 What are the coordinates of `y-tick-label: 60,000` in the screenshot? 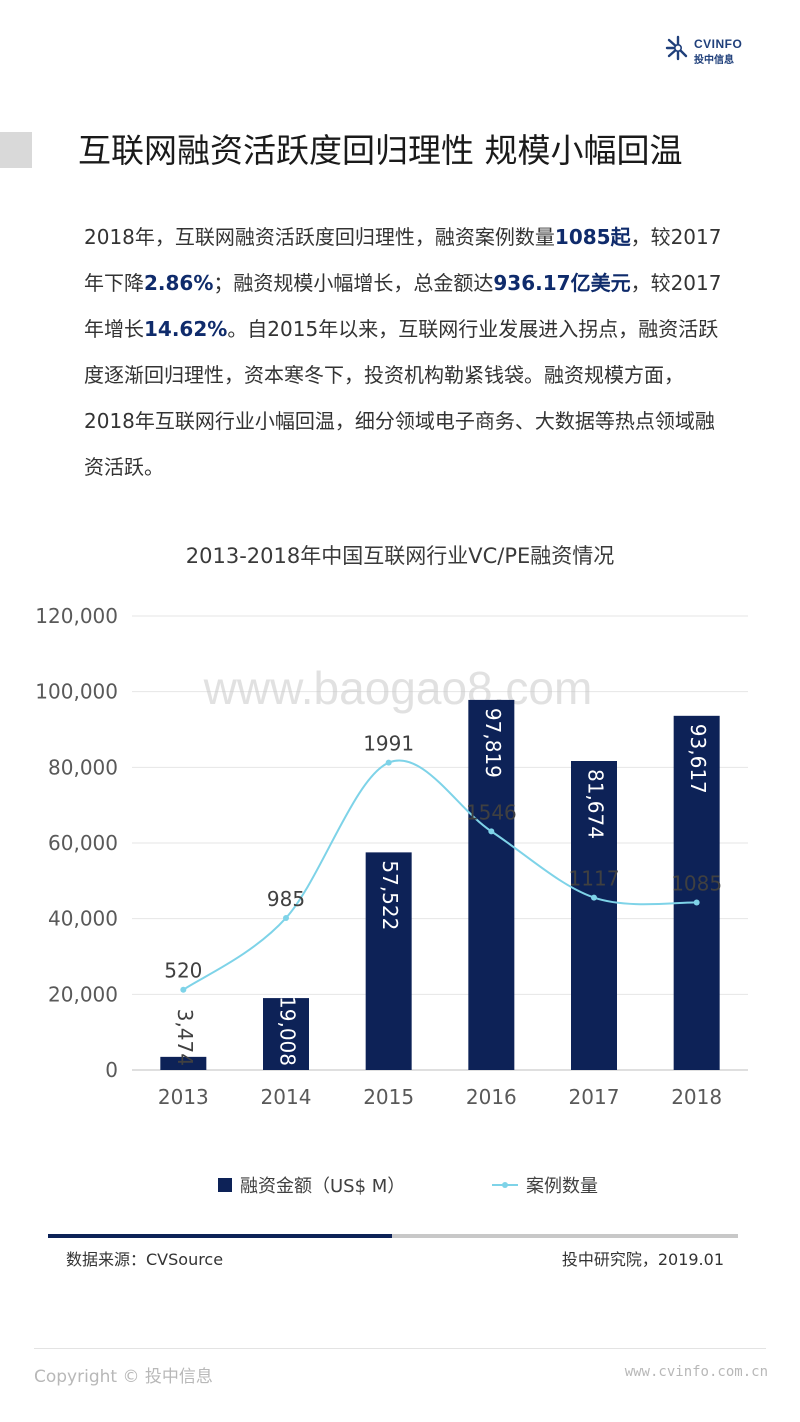 It's located at (83, 843).